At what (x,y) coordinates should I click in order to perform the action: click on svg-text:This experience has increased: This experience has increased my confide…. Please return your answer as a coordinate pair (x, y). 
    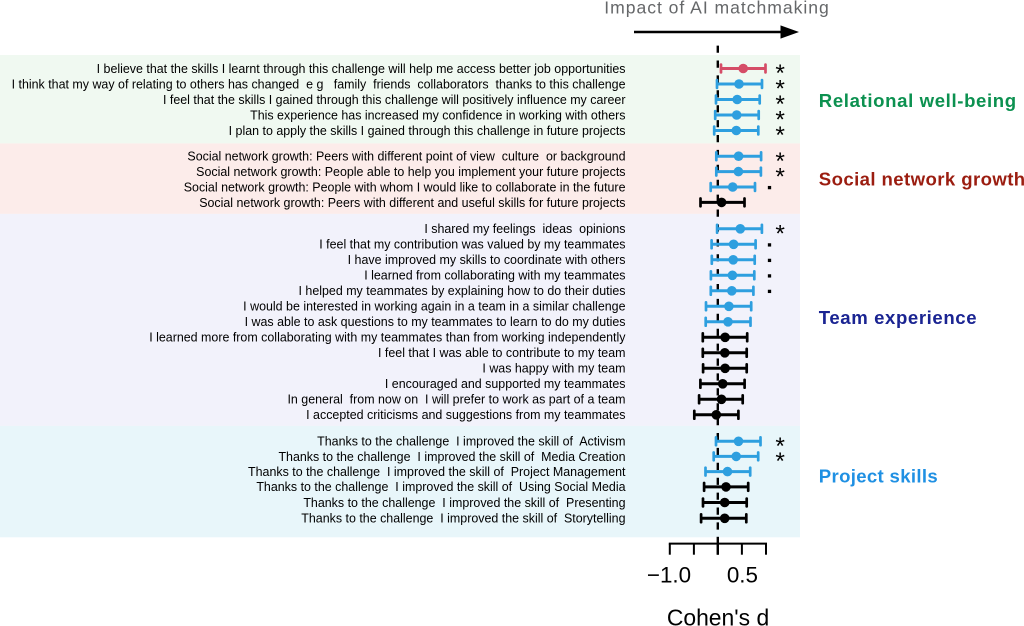
    Looking at the image, I should click on (437, 115).